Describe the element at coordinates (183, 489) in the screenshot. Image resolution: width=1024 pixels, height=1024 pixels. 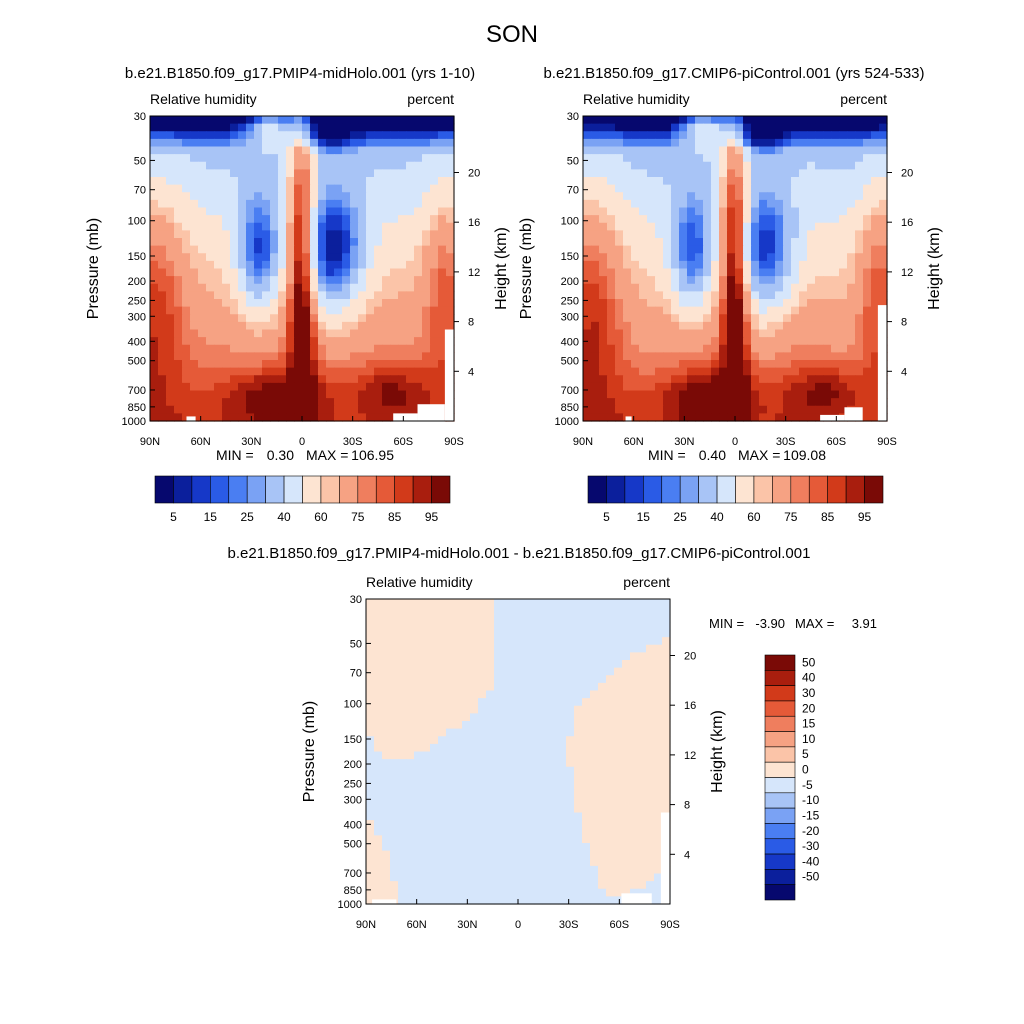
I see `colorbar-swatch` at that location.